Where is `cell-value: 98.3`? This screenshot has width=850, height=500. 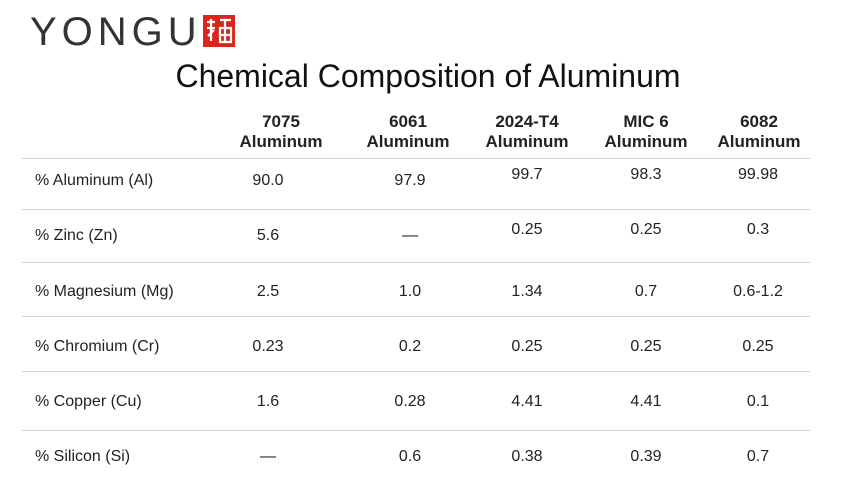
cell-value: 98.3 is located at coordinates (646, 174).